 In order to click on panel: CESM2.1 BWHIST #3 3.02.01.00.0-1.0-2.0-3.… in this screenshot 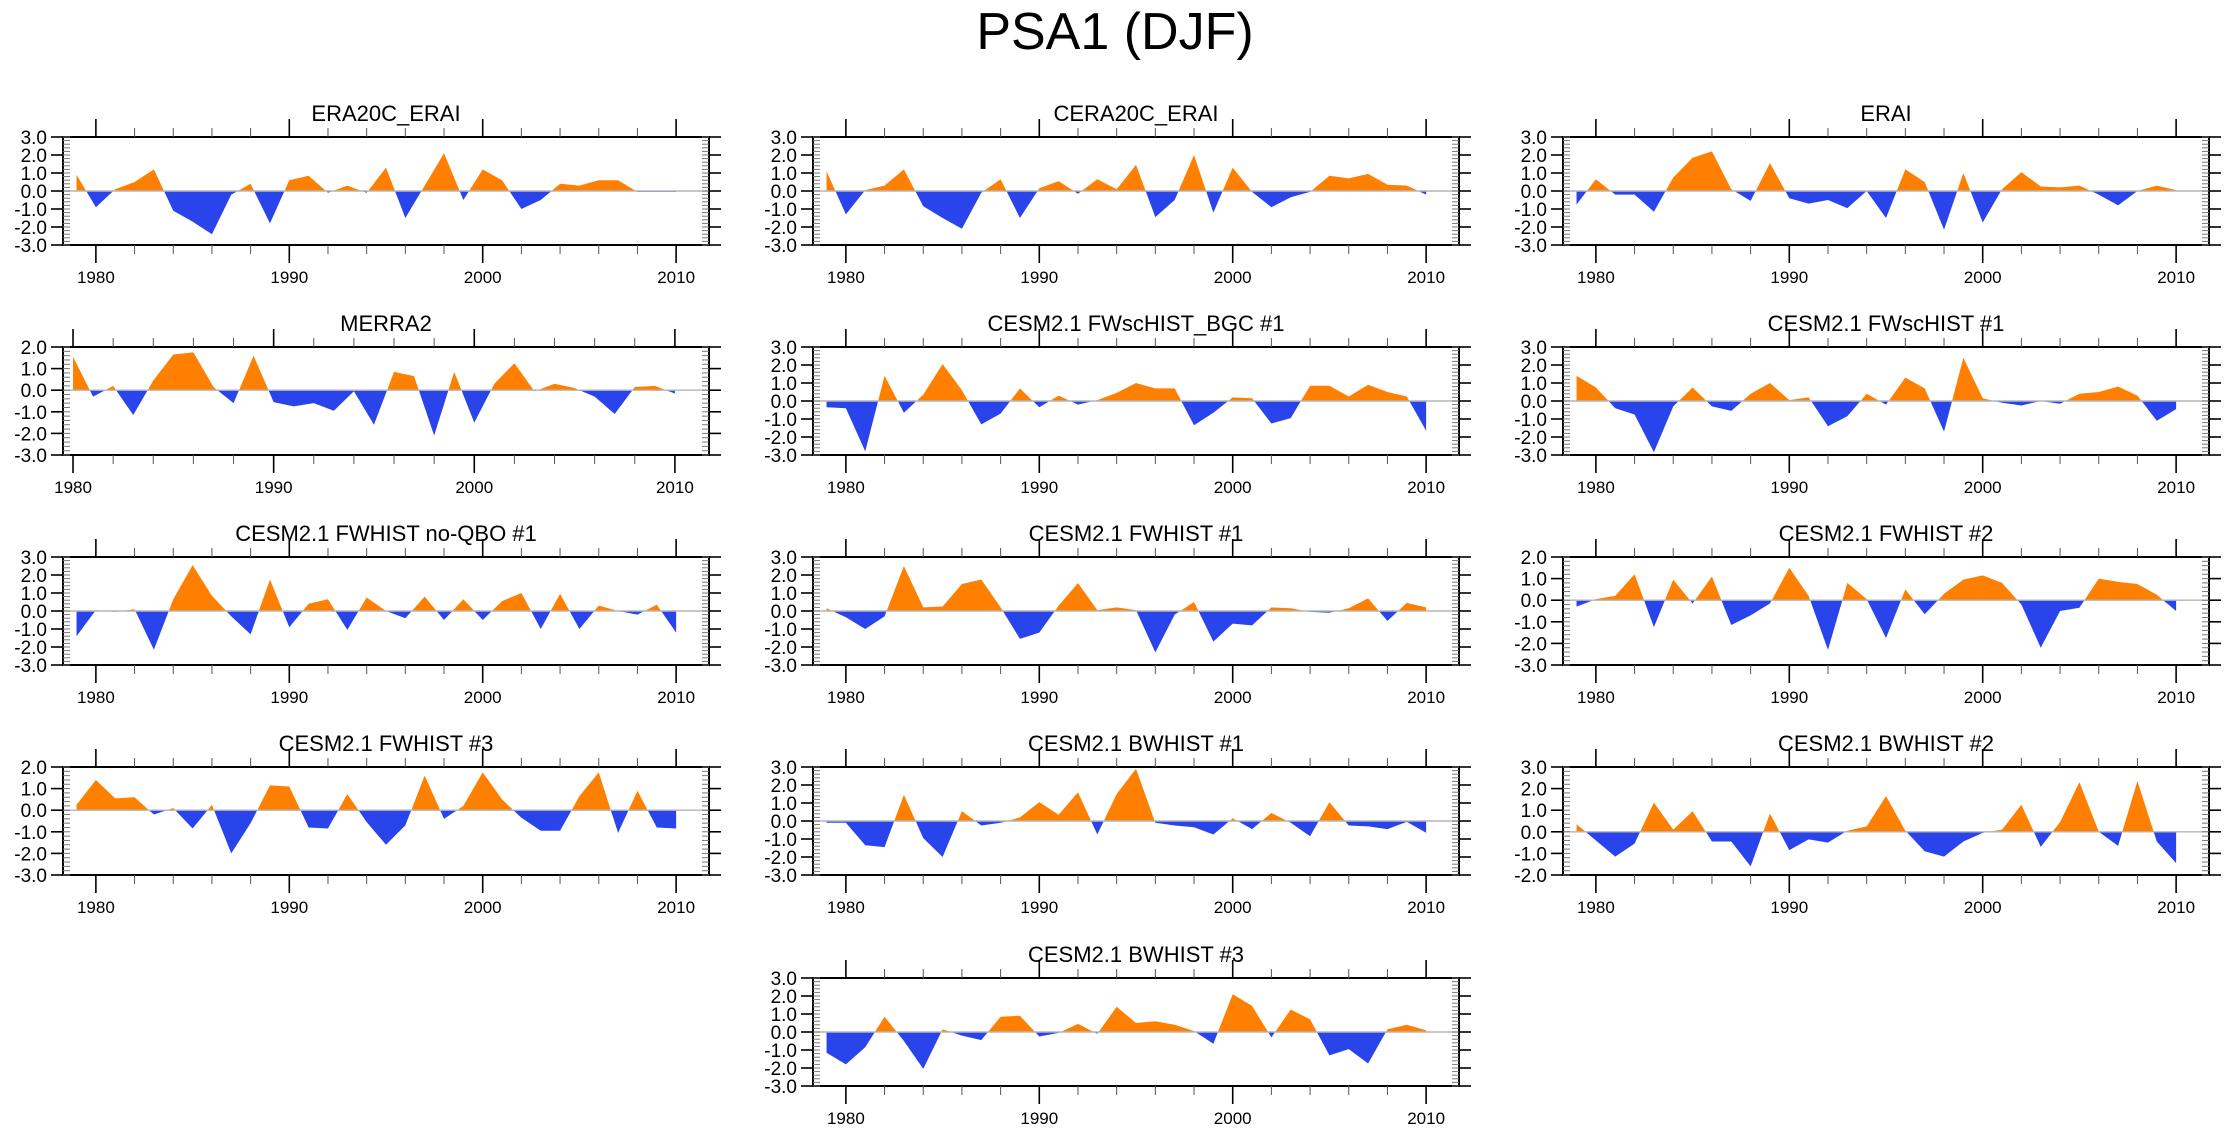, I will do `click(1117, 1035)`.